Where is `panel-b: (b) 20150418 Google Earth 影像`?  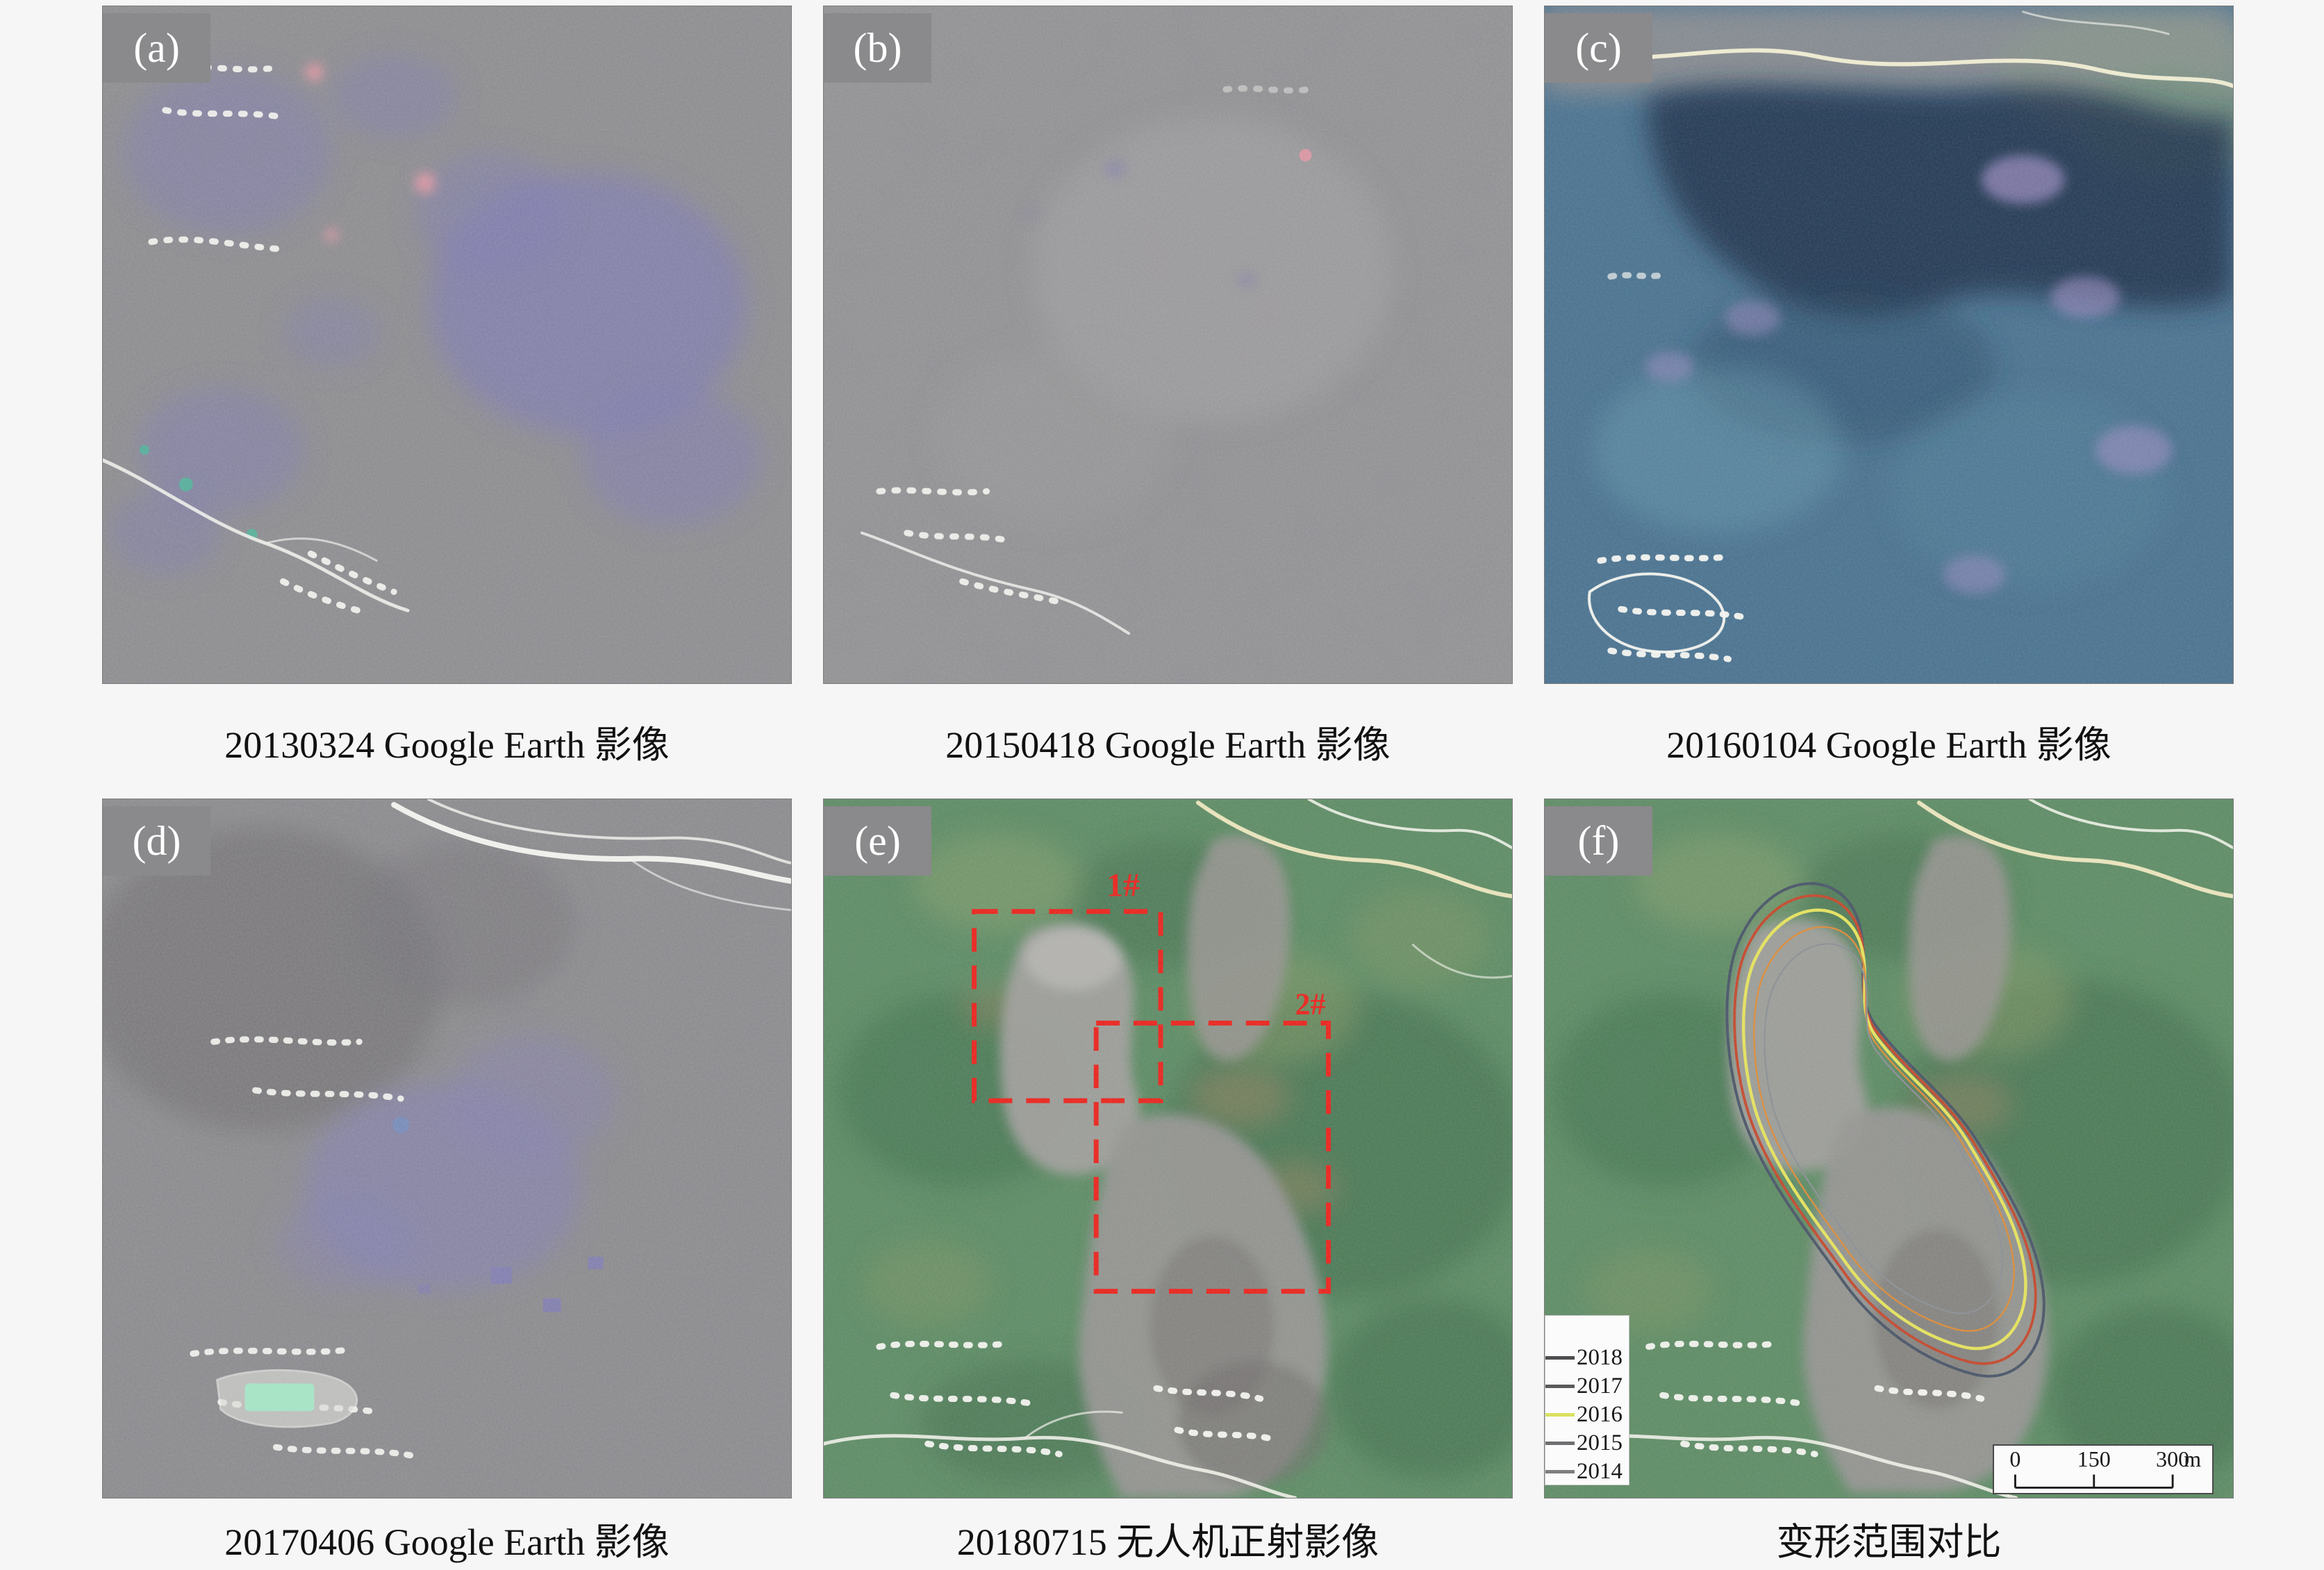
panel-b: (b) 20150418 Google Earth 影像 is located at coordinates (1168, 402).